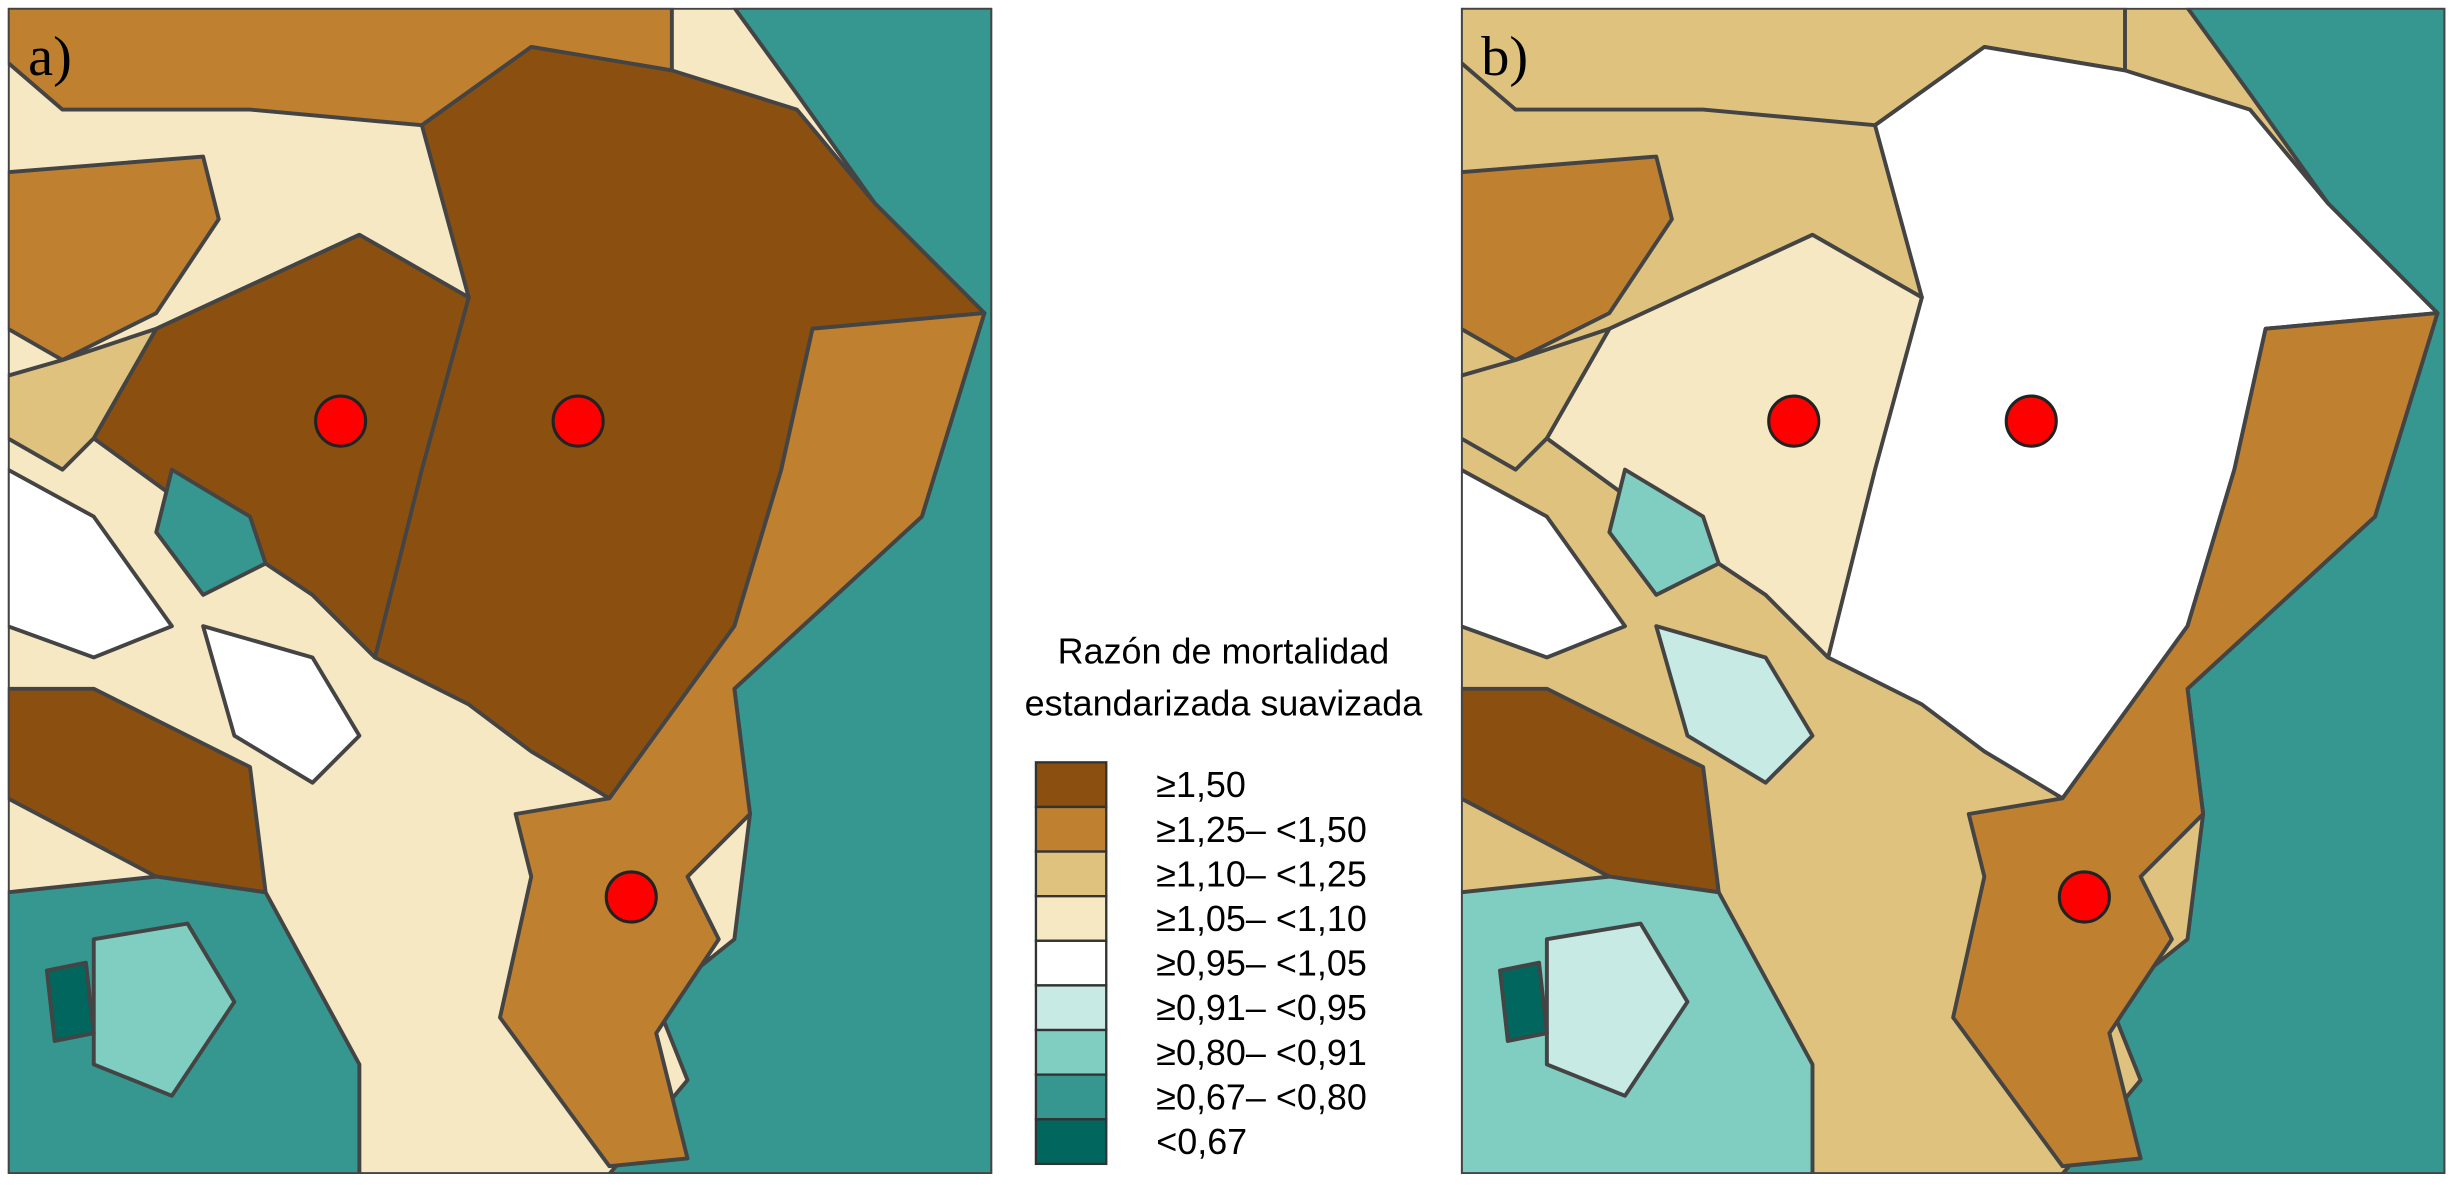  What do you see at coordinates (1261, 1007) in the screenshot?
I see `legend-label: ≥0,91– <0,95` at bounding box center [1261, 1007].